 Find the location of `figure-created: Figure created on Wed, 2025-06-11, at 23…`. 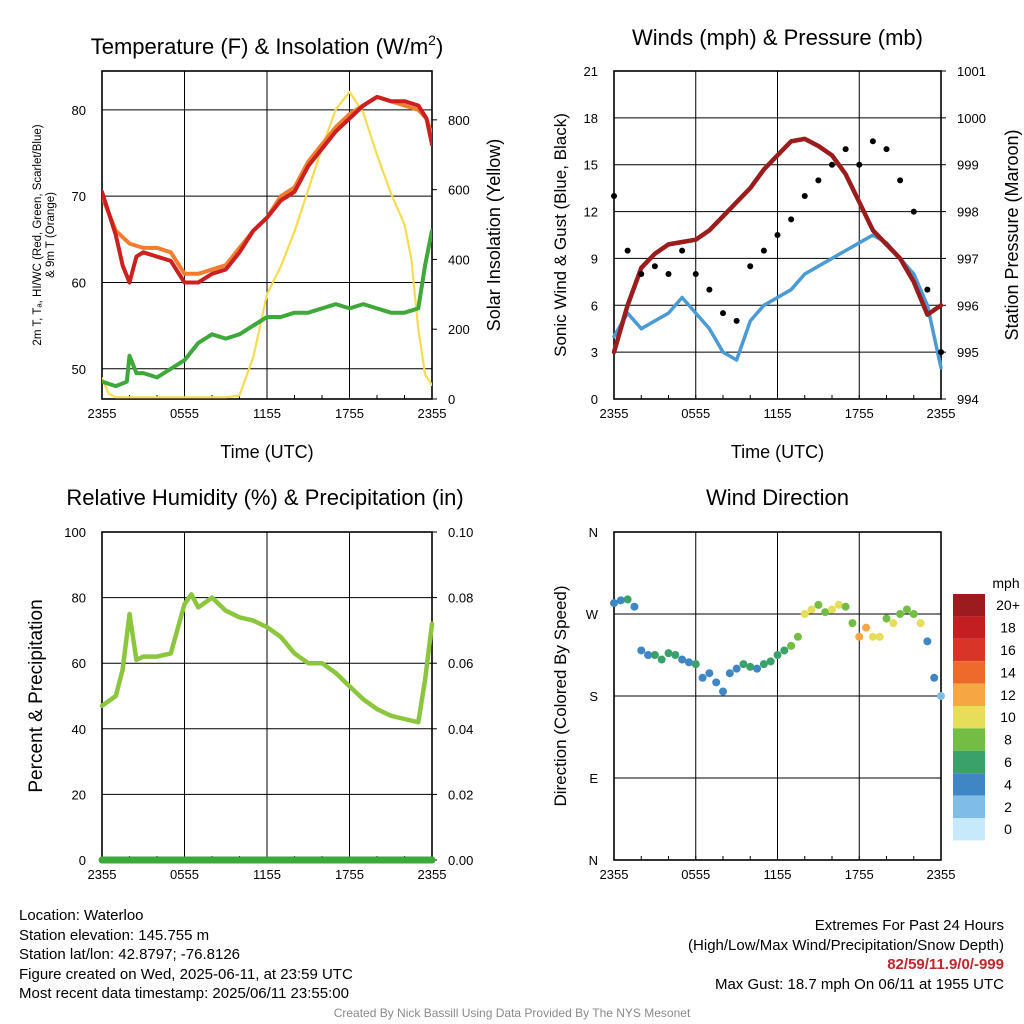

figure-created: Figure created on Wed, 2025-06-11, at 23… is located at coordinates (186, 974).